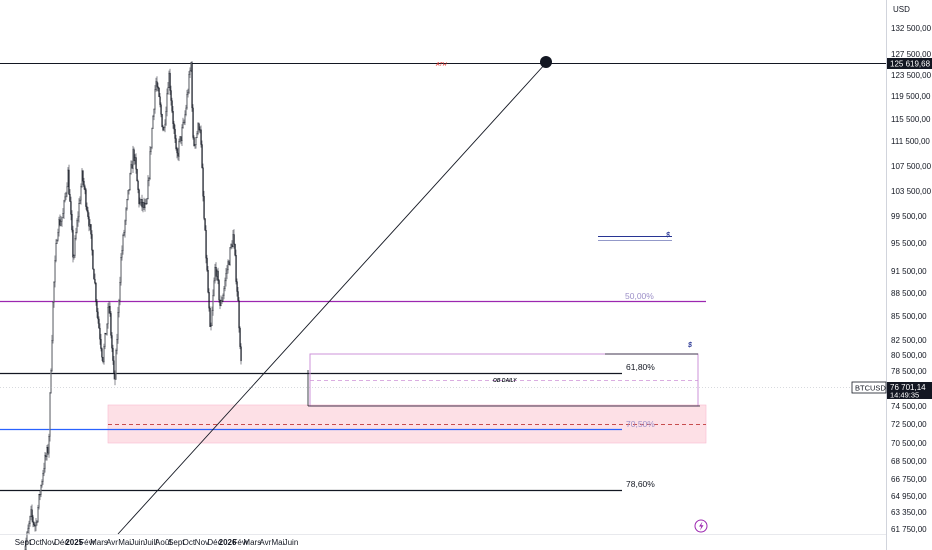 Image resolution: width=932 pixels, height=550 pixels. I want to click on month-tick-label: Juin, so click(137, 542).